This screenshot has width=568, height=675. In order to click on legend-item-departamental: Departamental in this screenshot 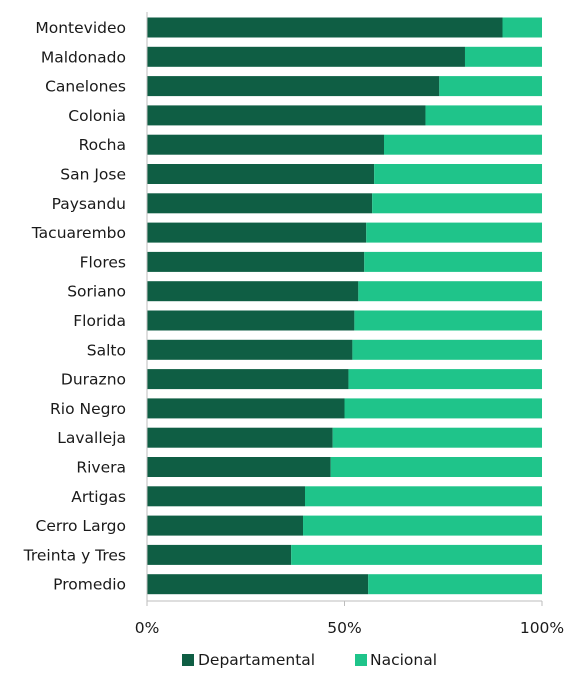, I will do `click(248, 660)`.